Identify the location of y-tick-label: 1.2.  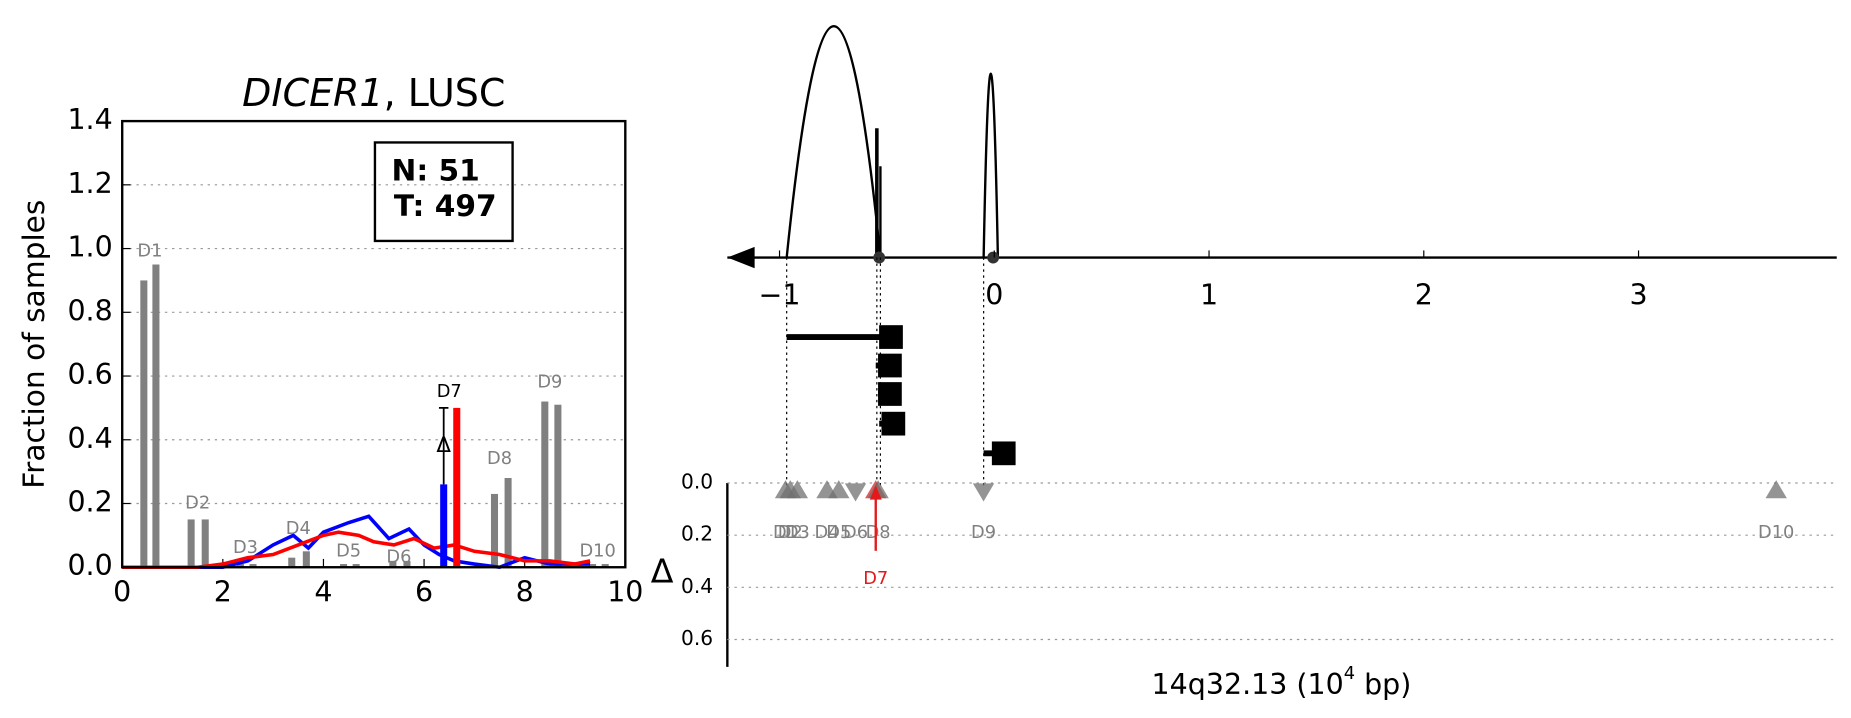
(89, 183).